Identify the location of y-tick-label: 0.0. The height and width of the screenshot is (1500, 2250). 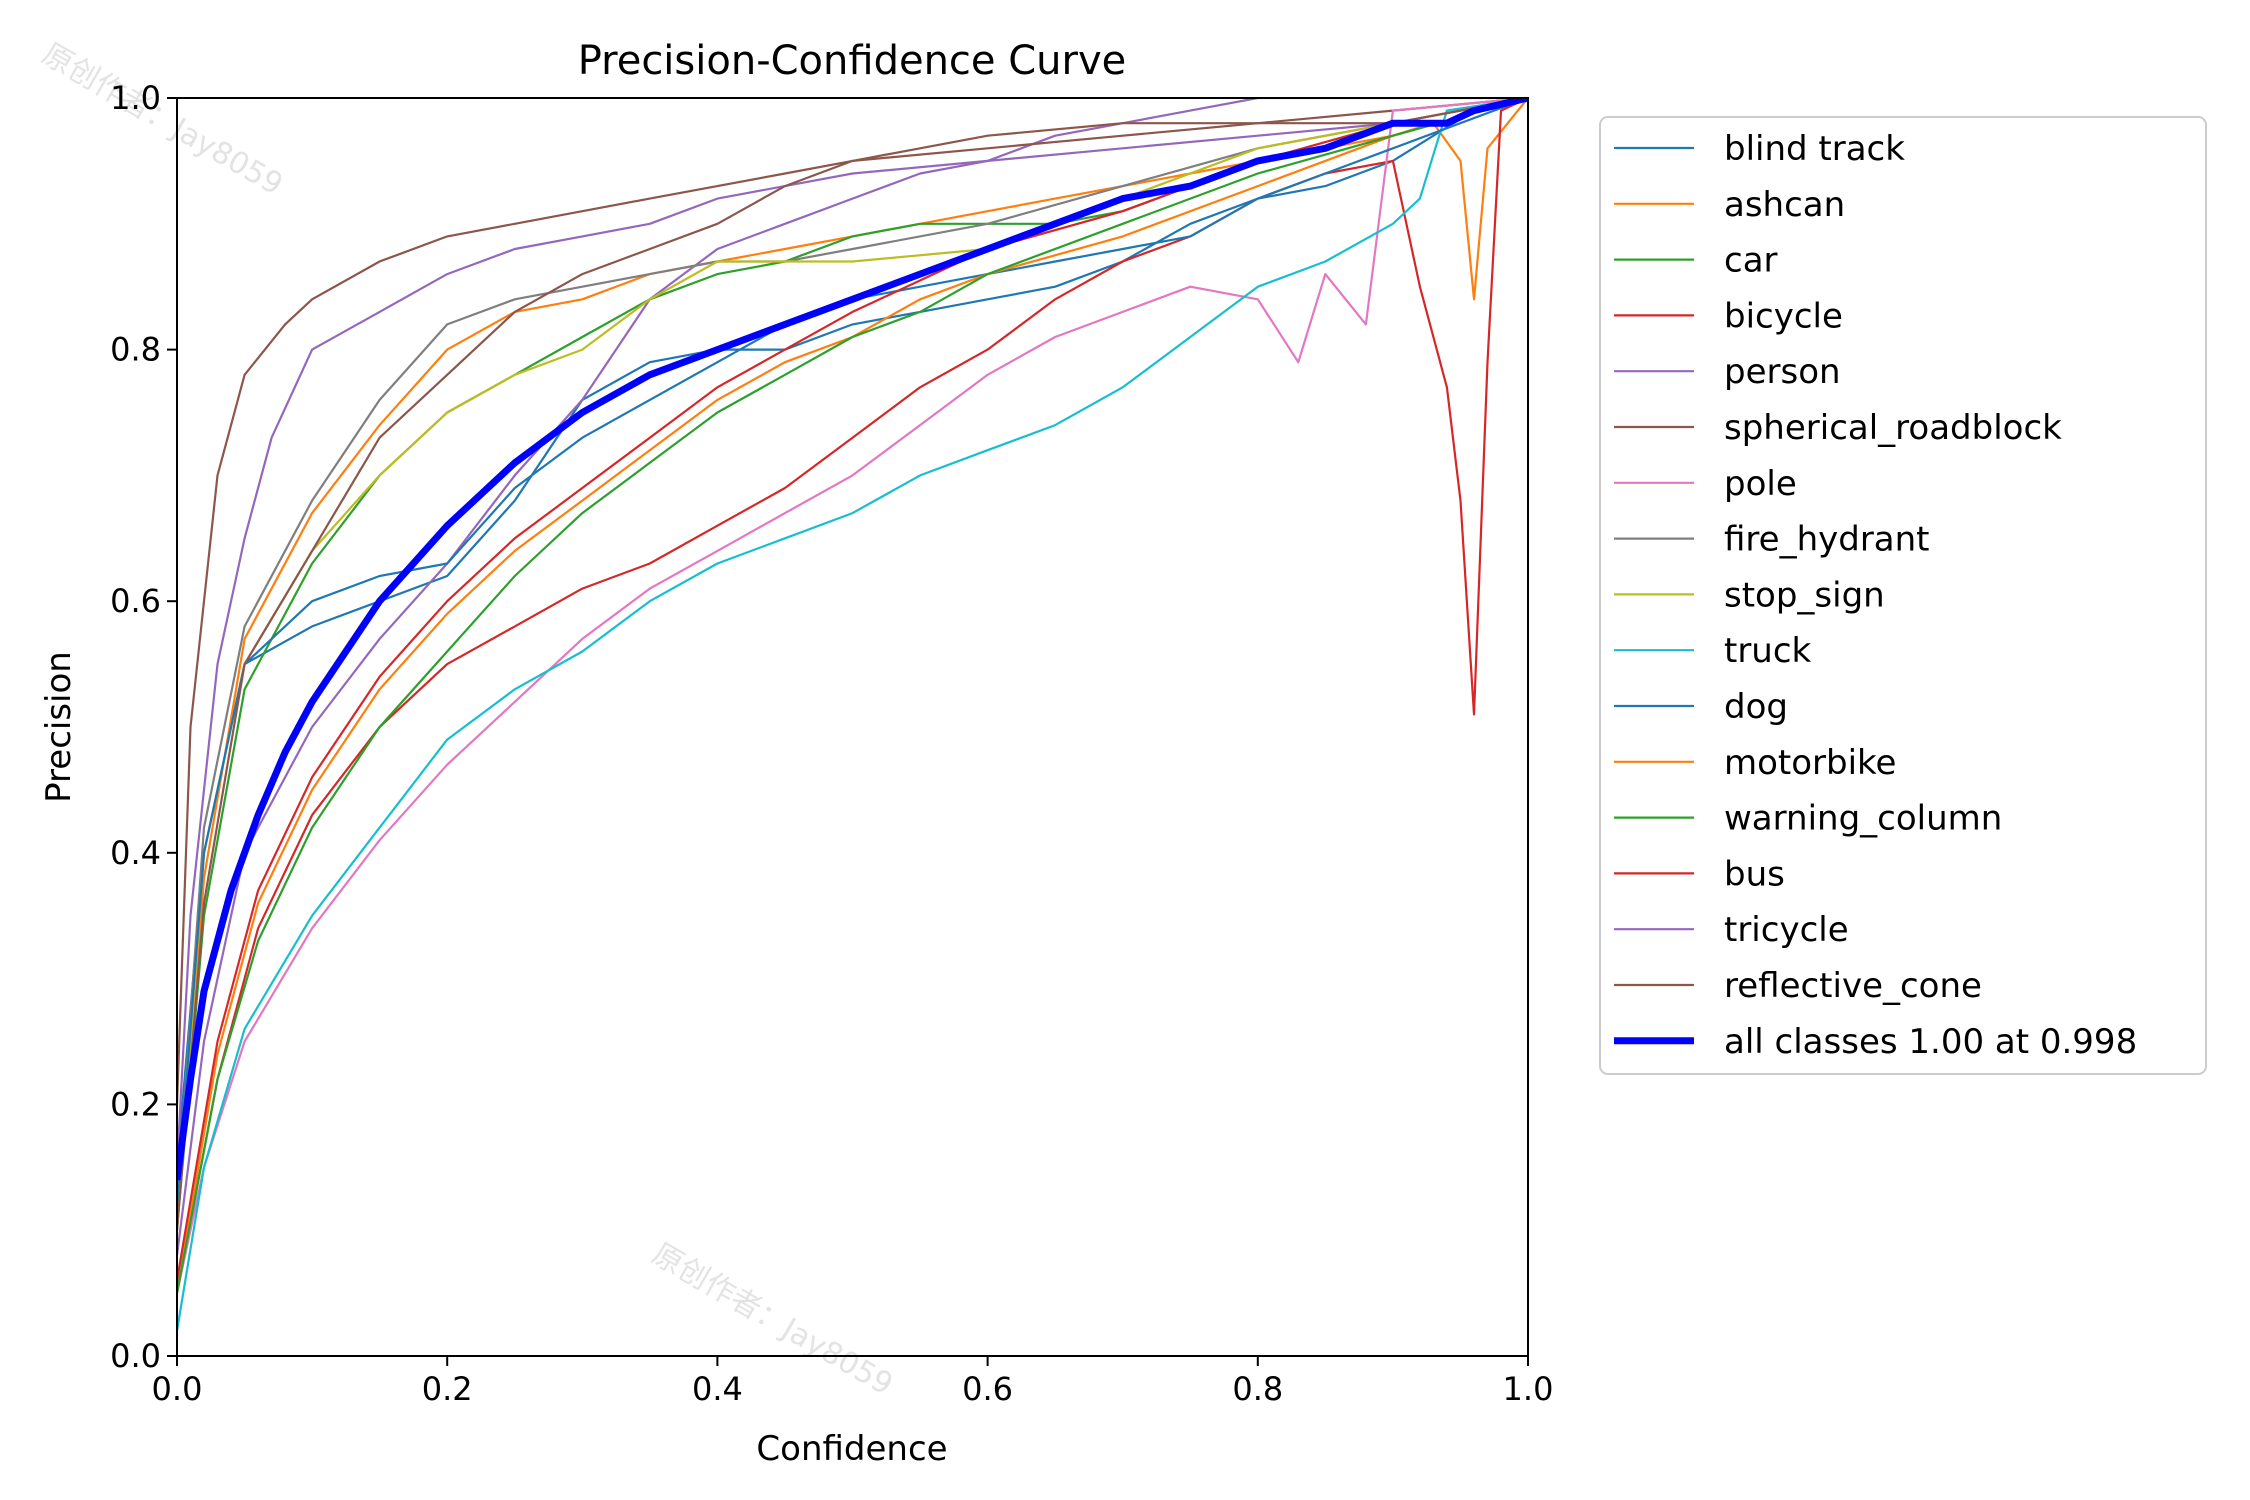
(135, 1356).